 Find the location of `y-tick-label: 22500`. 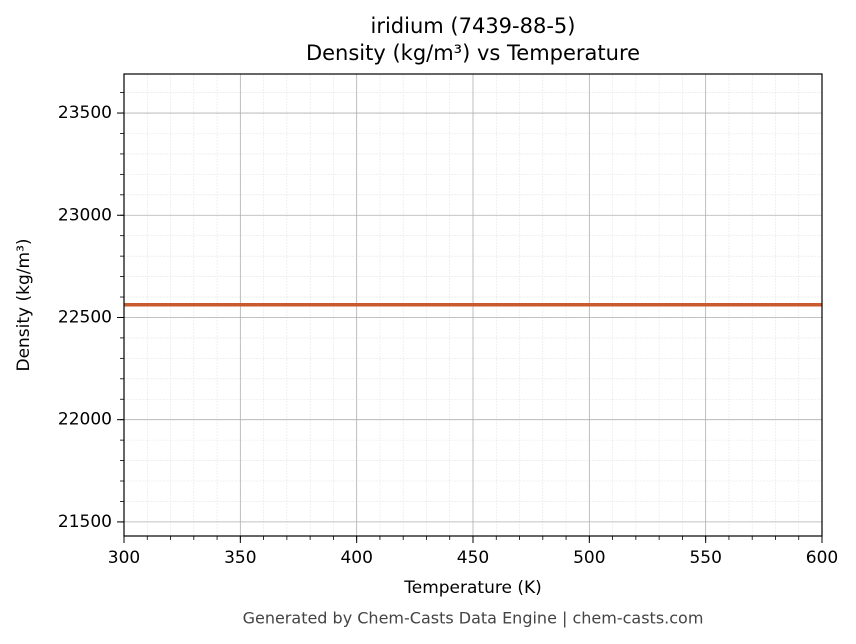

y-tick-label: 22500 is located at coordinates (85, 317).